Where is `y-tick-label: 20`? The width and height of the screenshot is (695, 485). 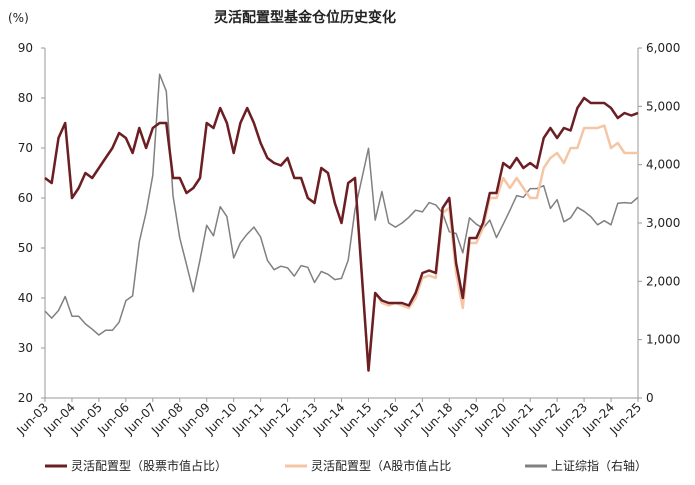
y-tick-label: 20 is located at coordinates (25, 398).